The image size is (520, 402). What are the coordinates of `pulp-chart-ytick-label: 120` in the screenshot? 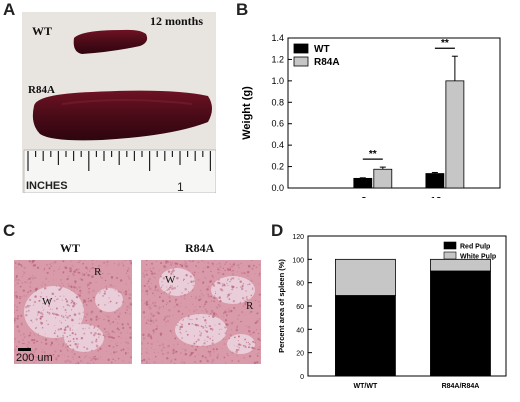 It's located at (298, 237).